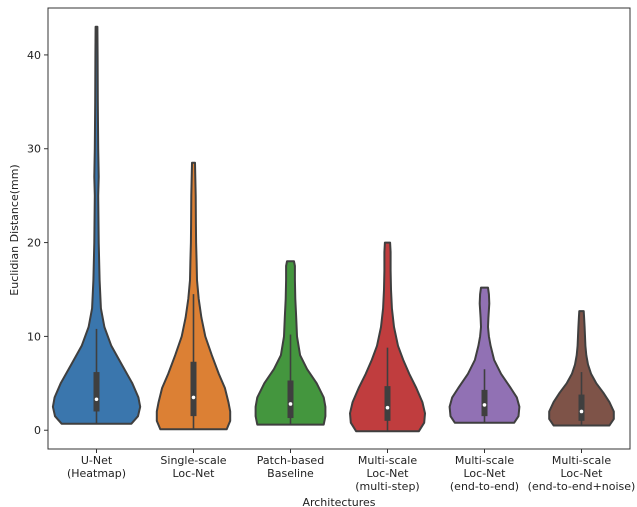 The image size is (637, 507). Describe the element at coordinates (34, 149) in the screenshot. I see `y-tick-label: 30` at that location.